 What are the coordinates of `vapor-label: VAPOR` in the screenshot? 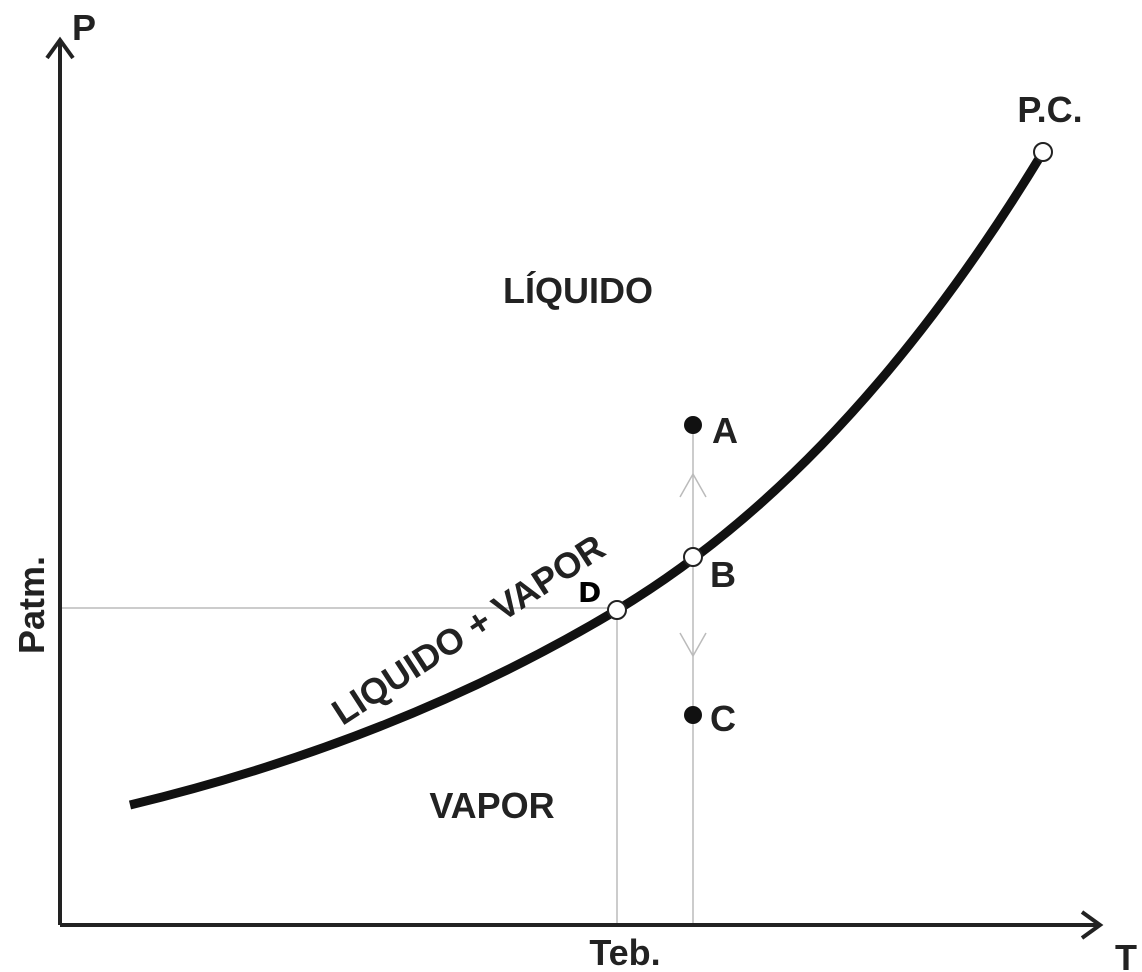 It's located at (491, 805).